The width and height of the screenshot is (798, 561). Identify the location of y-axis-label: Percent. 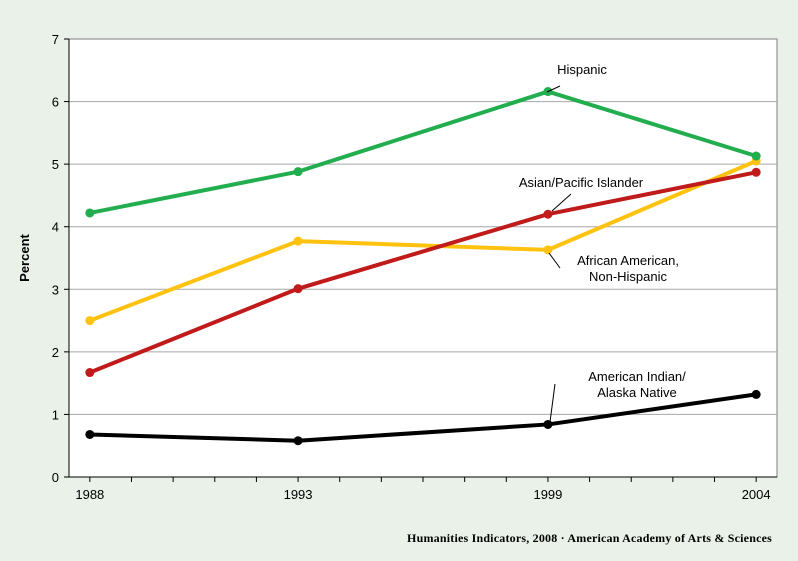
(24, 257).